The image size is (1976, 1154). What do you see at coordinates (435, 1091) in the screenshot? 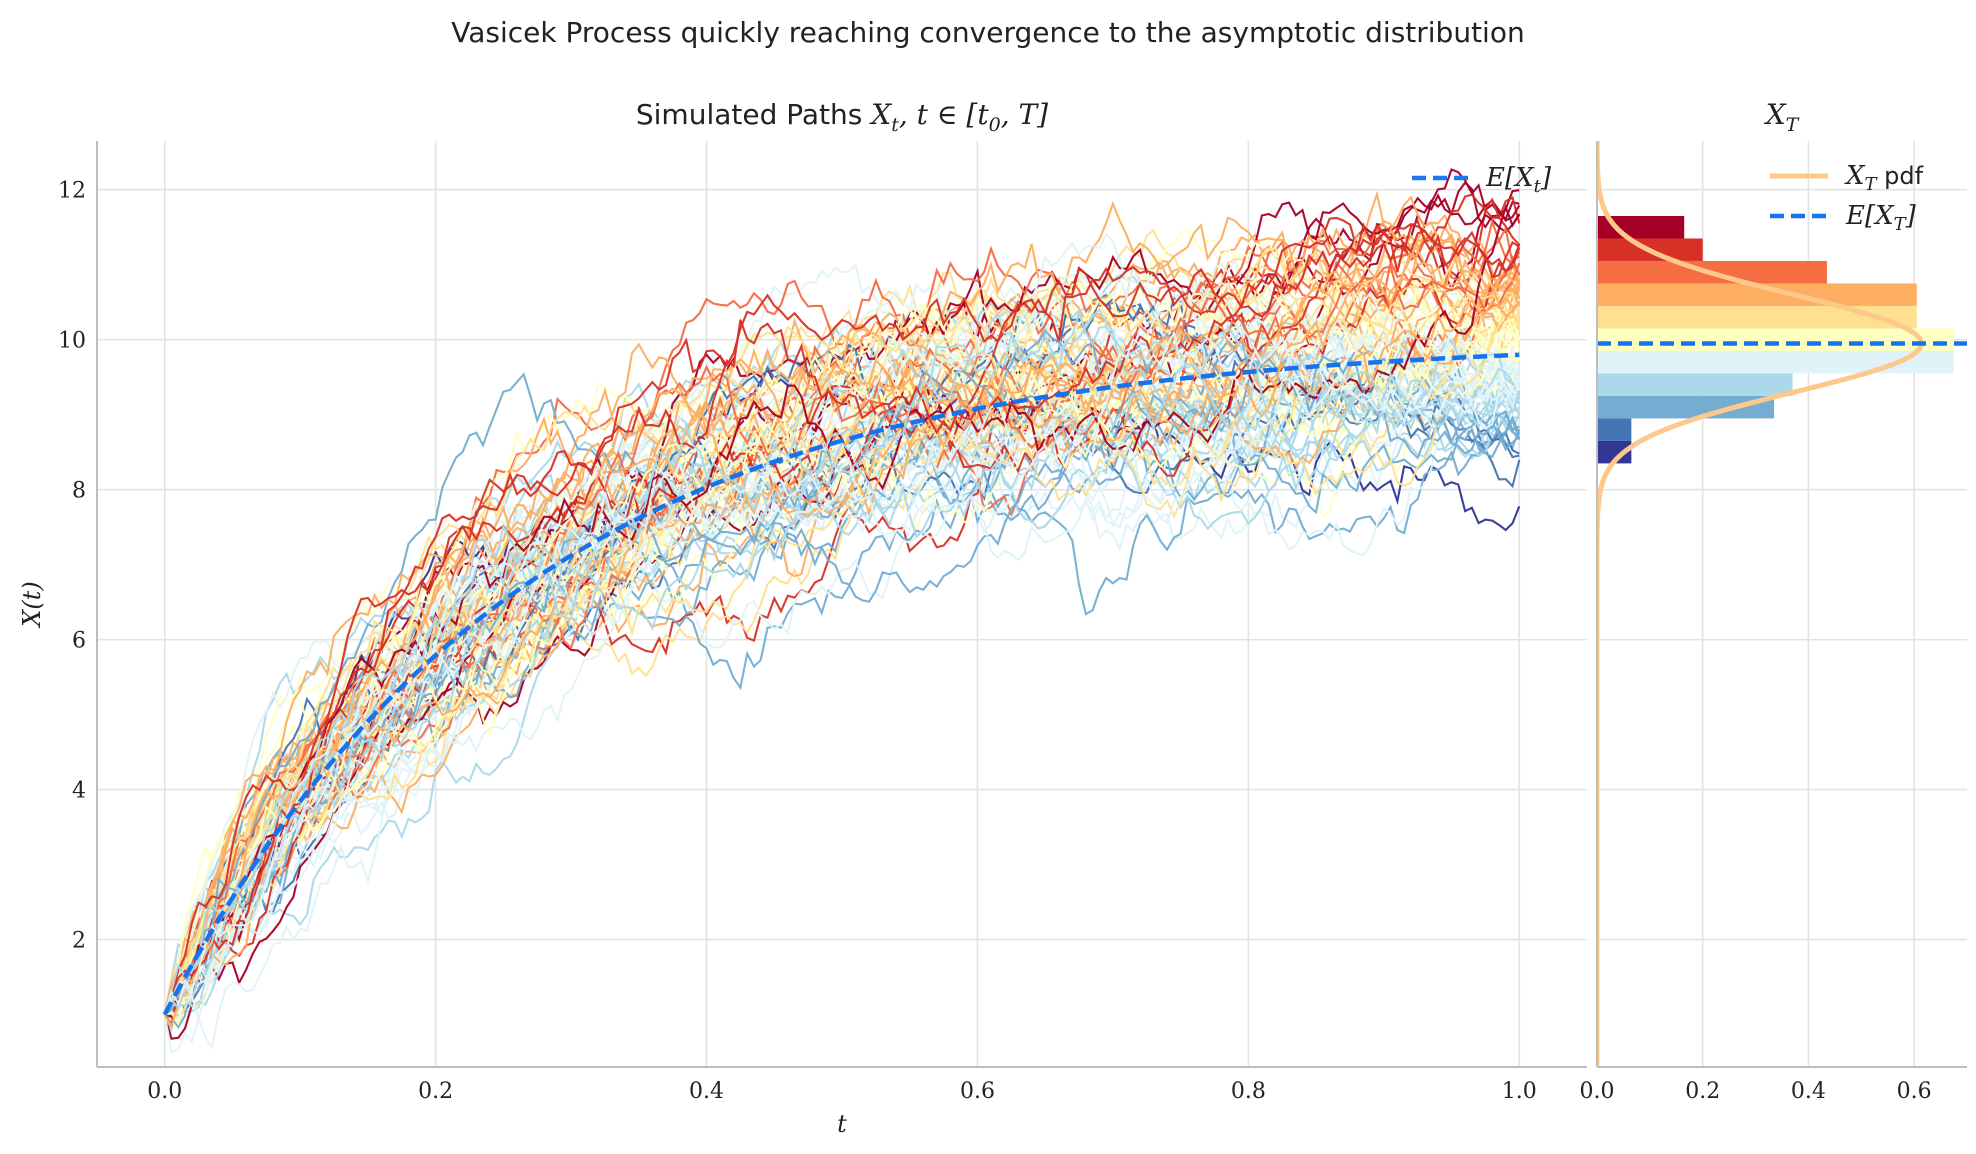
I see `main-x-tick-label: 0.2` at bounding box center [435, 1091].